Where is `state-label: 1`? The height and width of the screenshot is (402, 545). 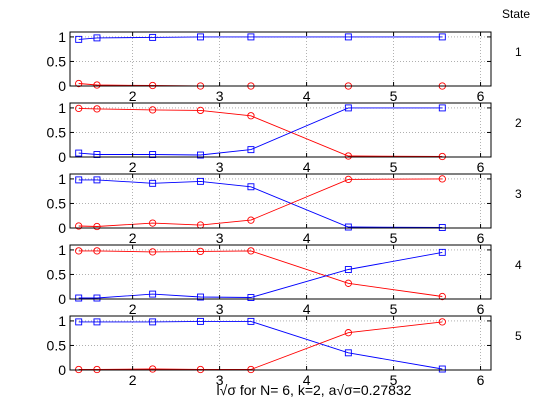 state-label: 1 is located at coordinates (518, 52).